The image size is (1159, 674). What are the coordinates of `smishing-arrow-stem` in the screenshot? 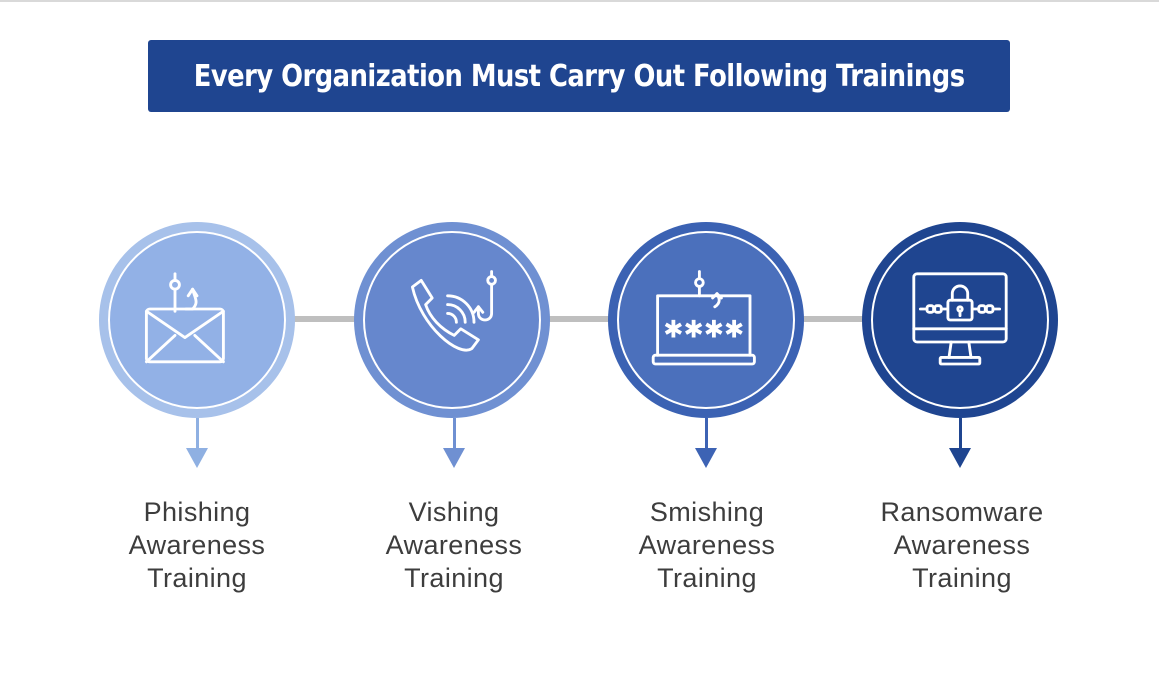 It's located at (706, 434).